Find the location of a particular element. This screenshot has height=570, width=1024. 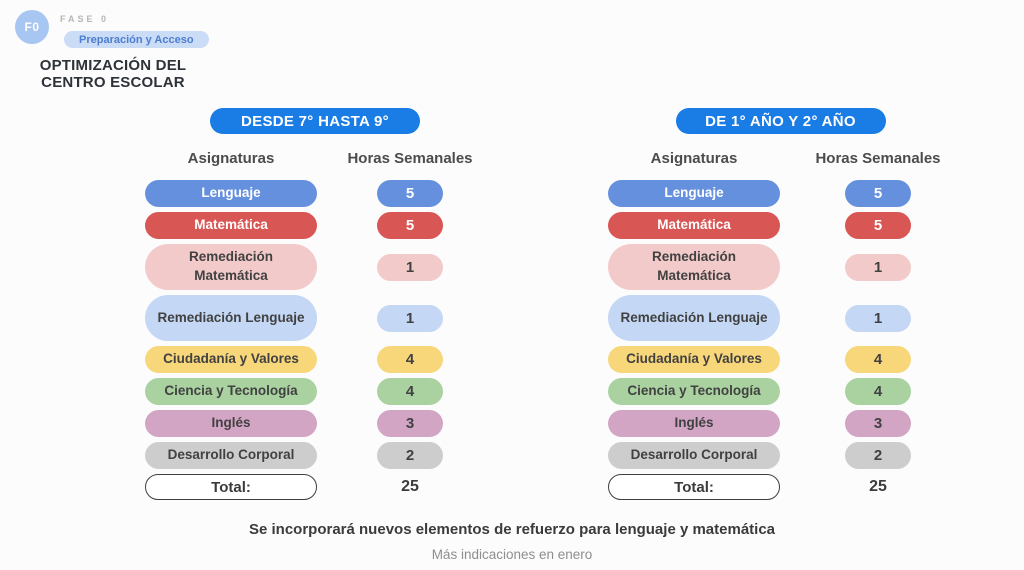

footer-subnote: Más indicaciones en enero is located at coordinates (512, 554).